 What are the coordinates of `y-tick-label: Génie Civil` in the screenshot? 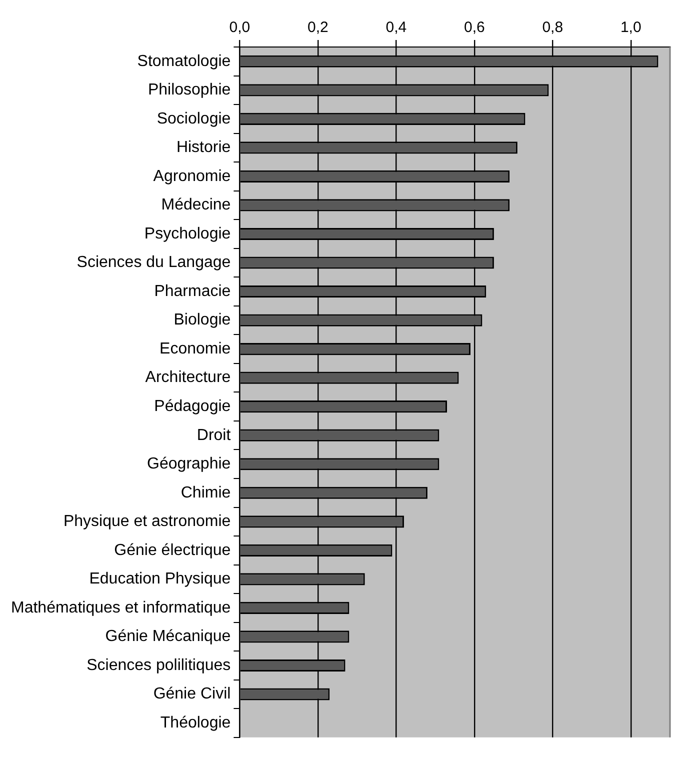 It's located at (192, 694).